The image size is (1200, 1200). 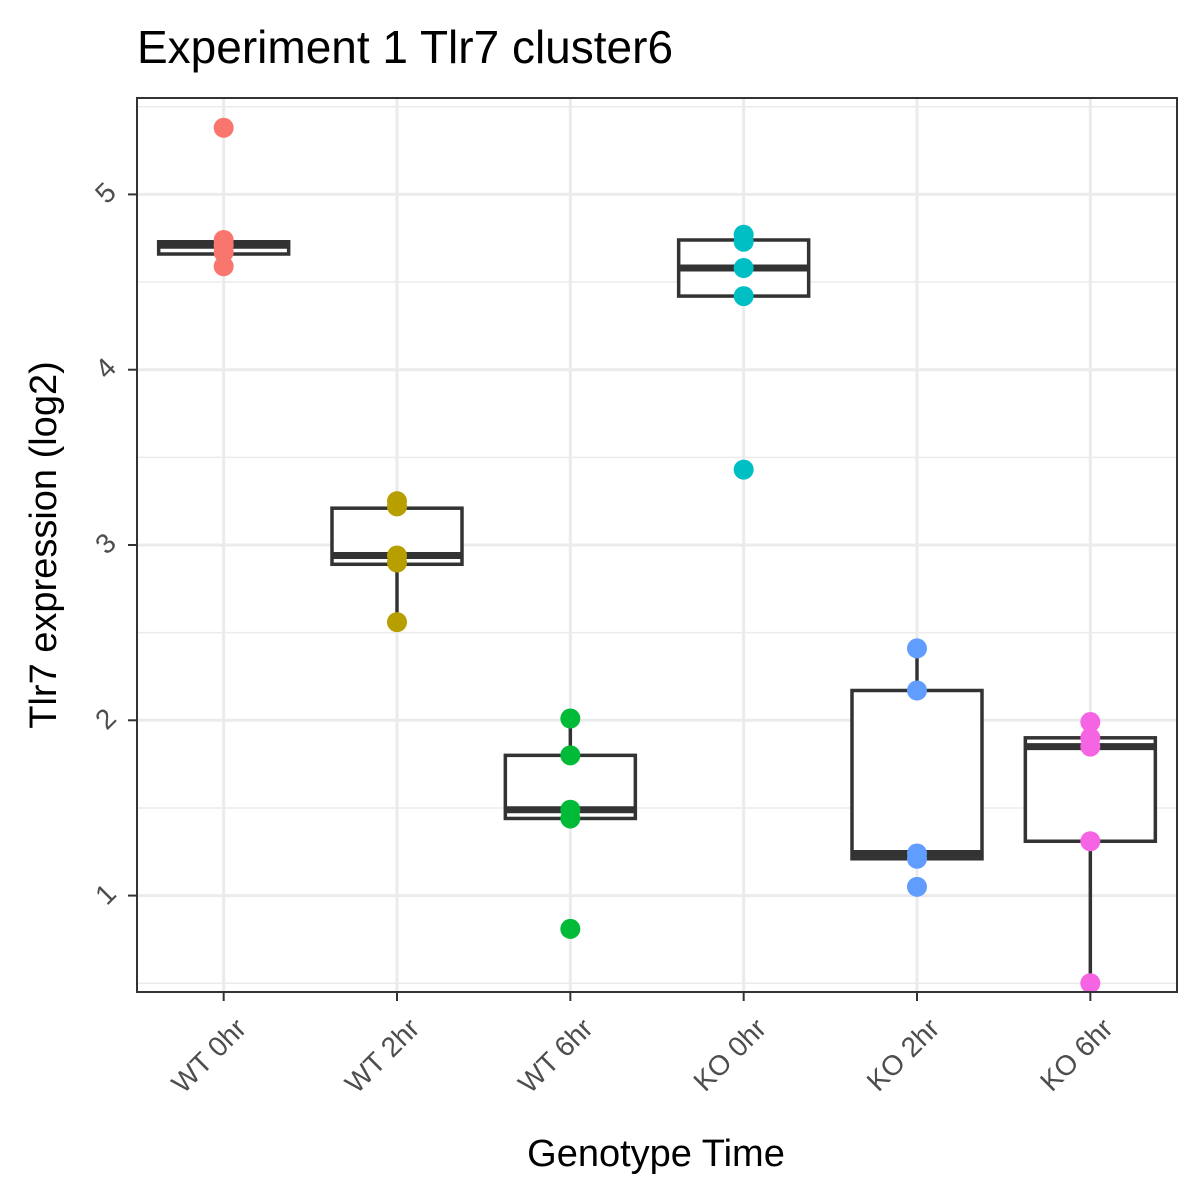 I want to click on x-tick-label: WT 6hr, so click(x=555, y=1055).